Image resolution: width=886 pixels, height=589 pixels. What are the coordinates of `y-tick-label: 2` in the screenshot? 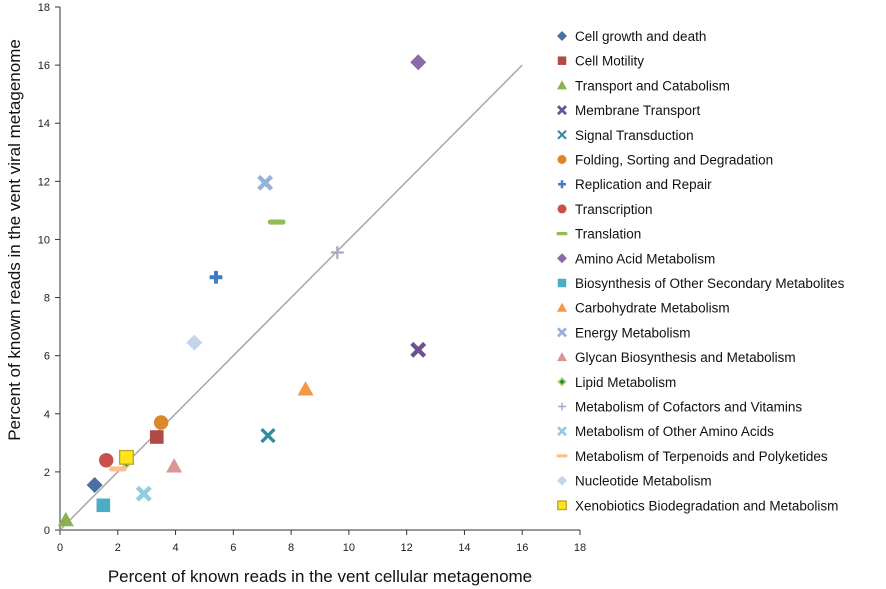 It's located at (47, 473).